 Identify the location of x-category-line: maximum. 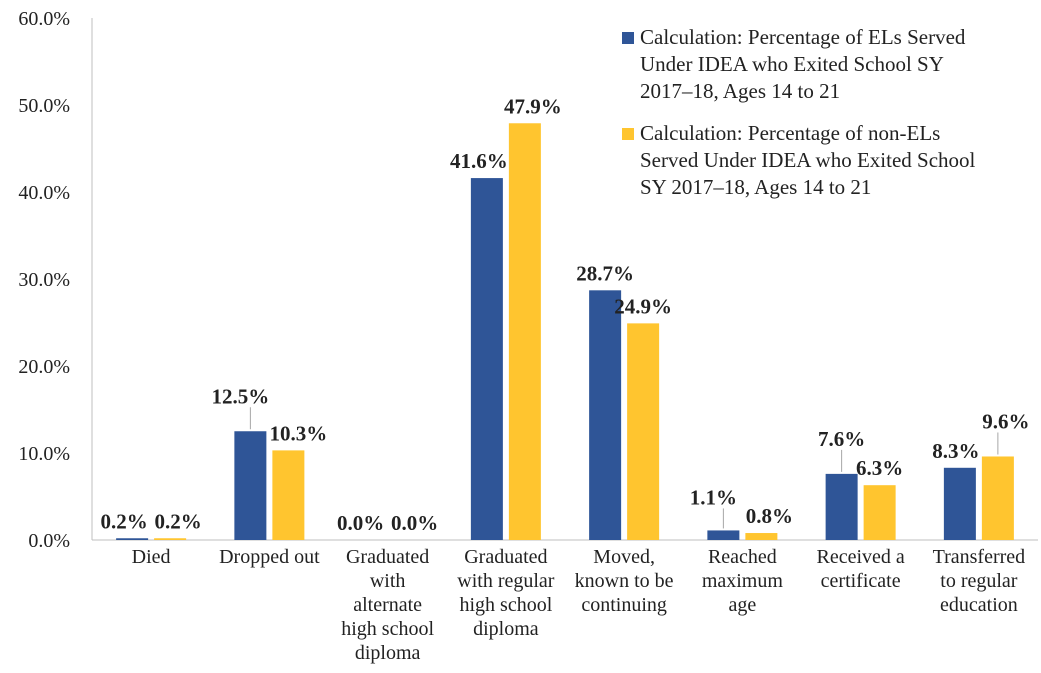
(743, 581).